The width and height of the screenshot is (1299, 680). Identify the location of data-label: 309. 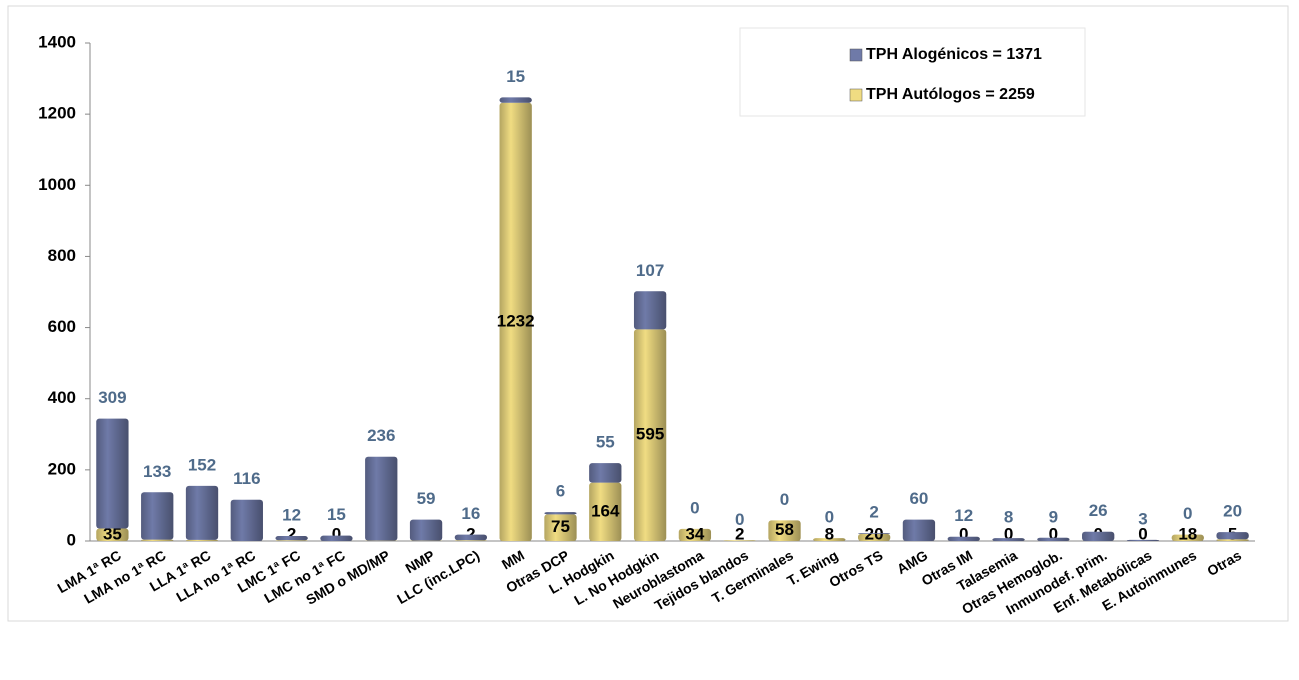
(112, 397).